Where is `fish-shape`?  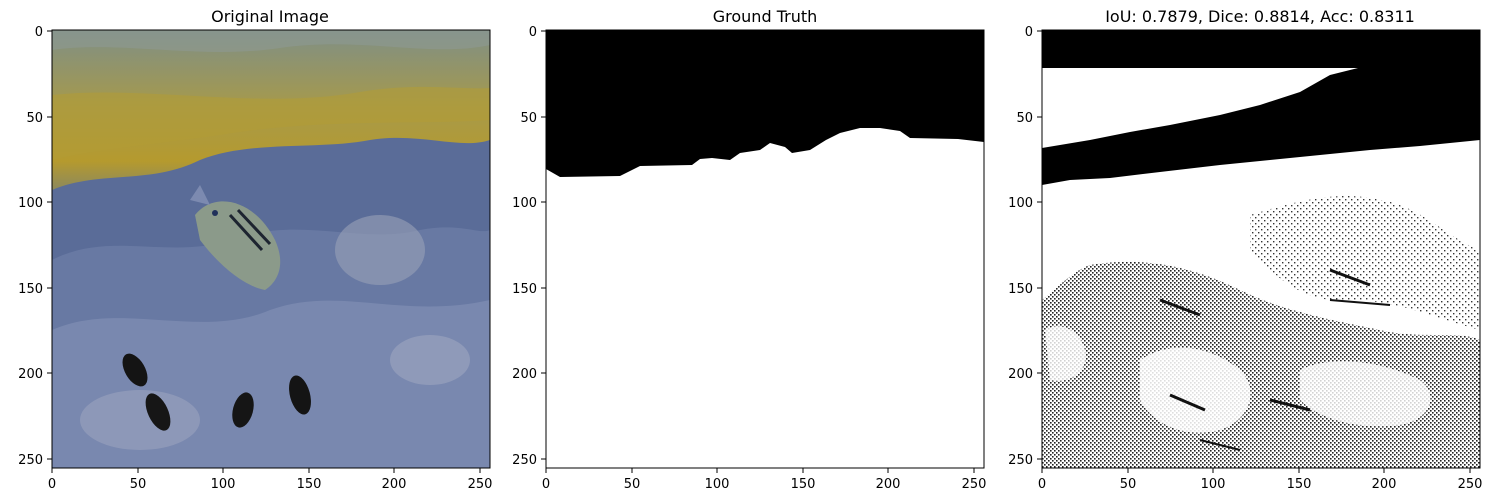
fish-shape is located at coordinates (235, 237).